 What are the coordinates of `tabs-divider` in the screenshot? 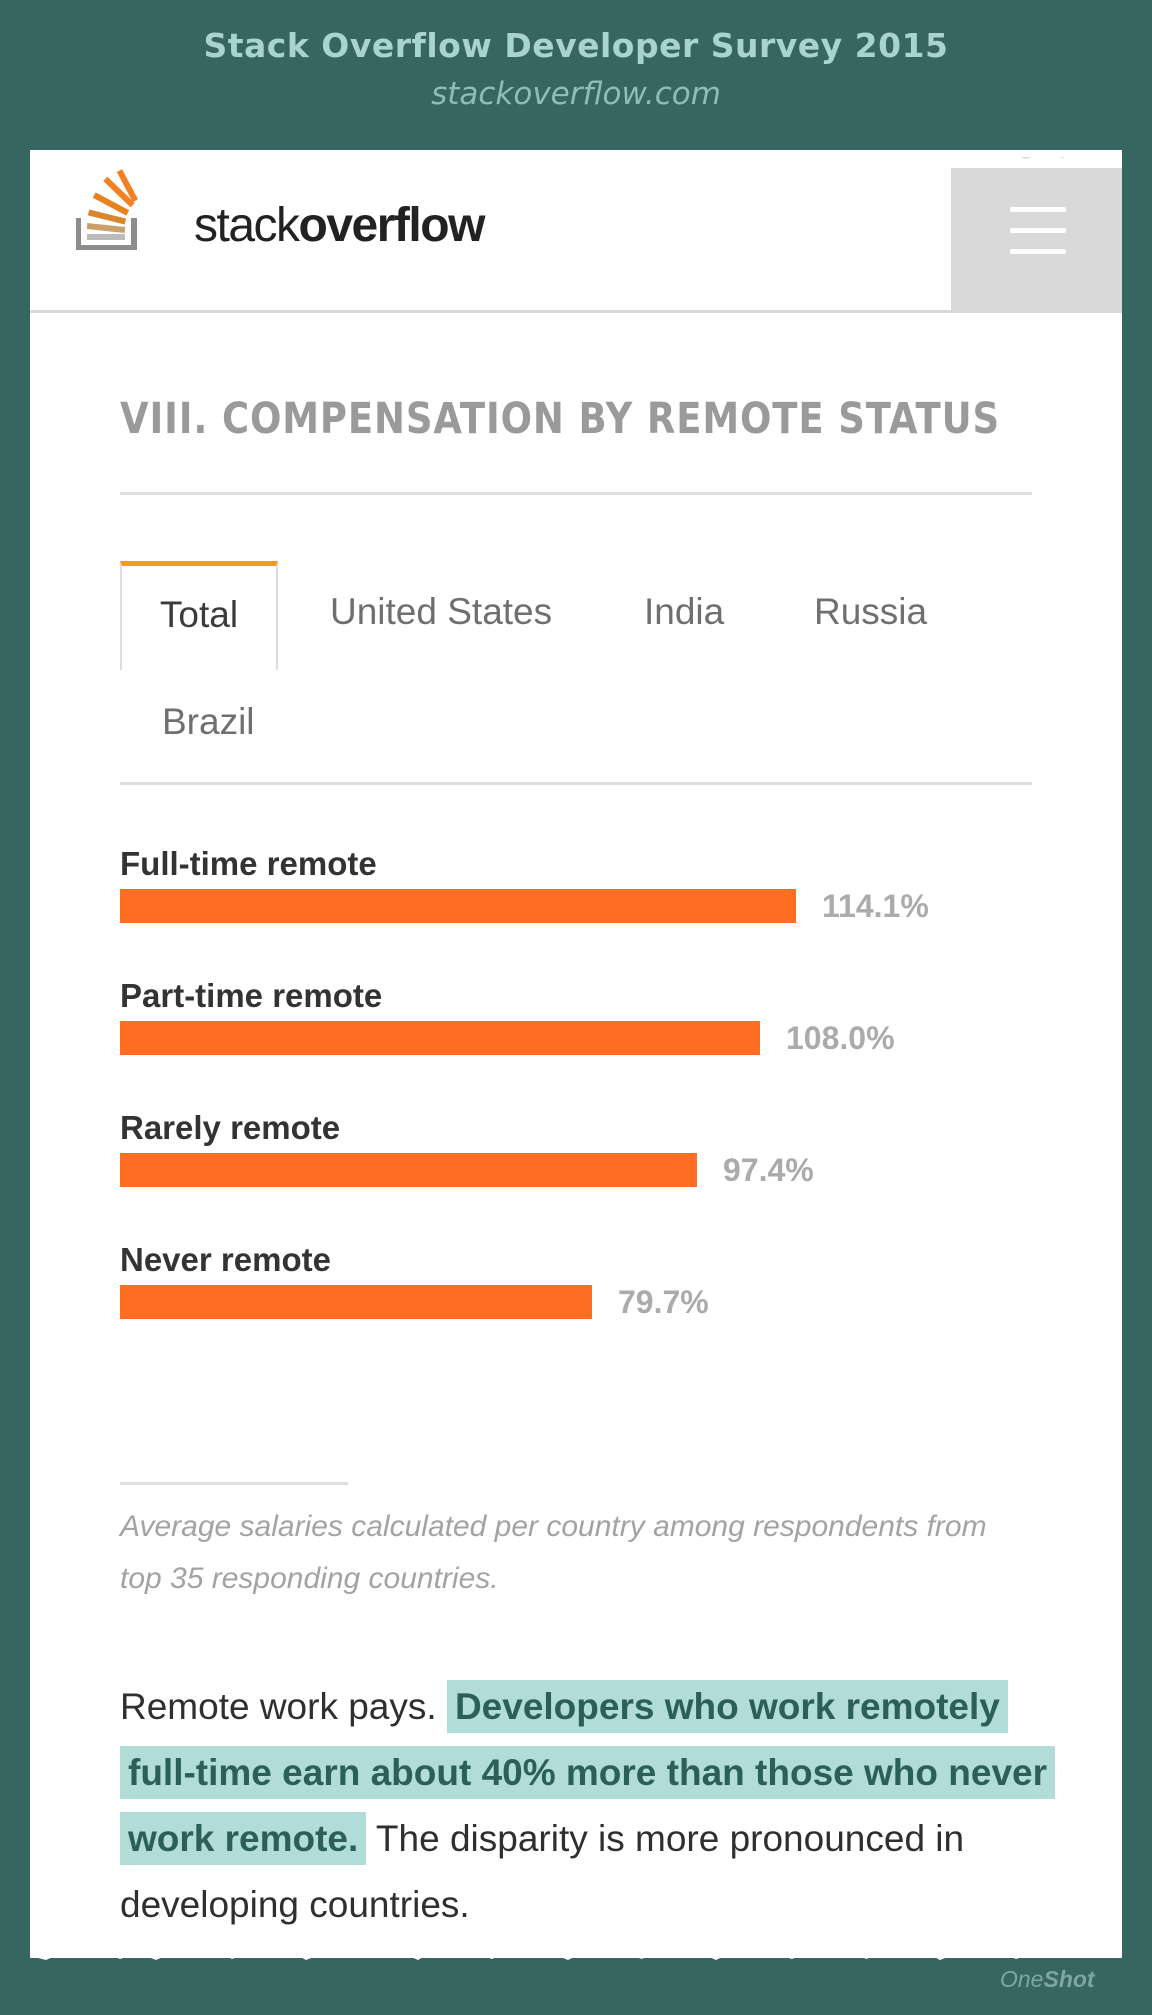 It's located at (576, 783).